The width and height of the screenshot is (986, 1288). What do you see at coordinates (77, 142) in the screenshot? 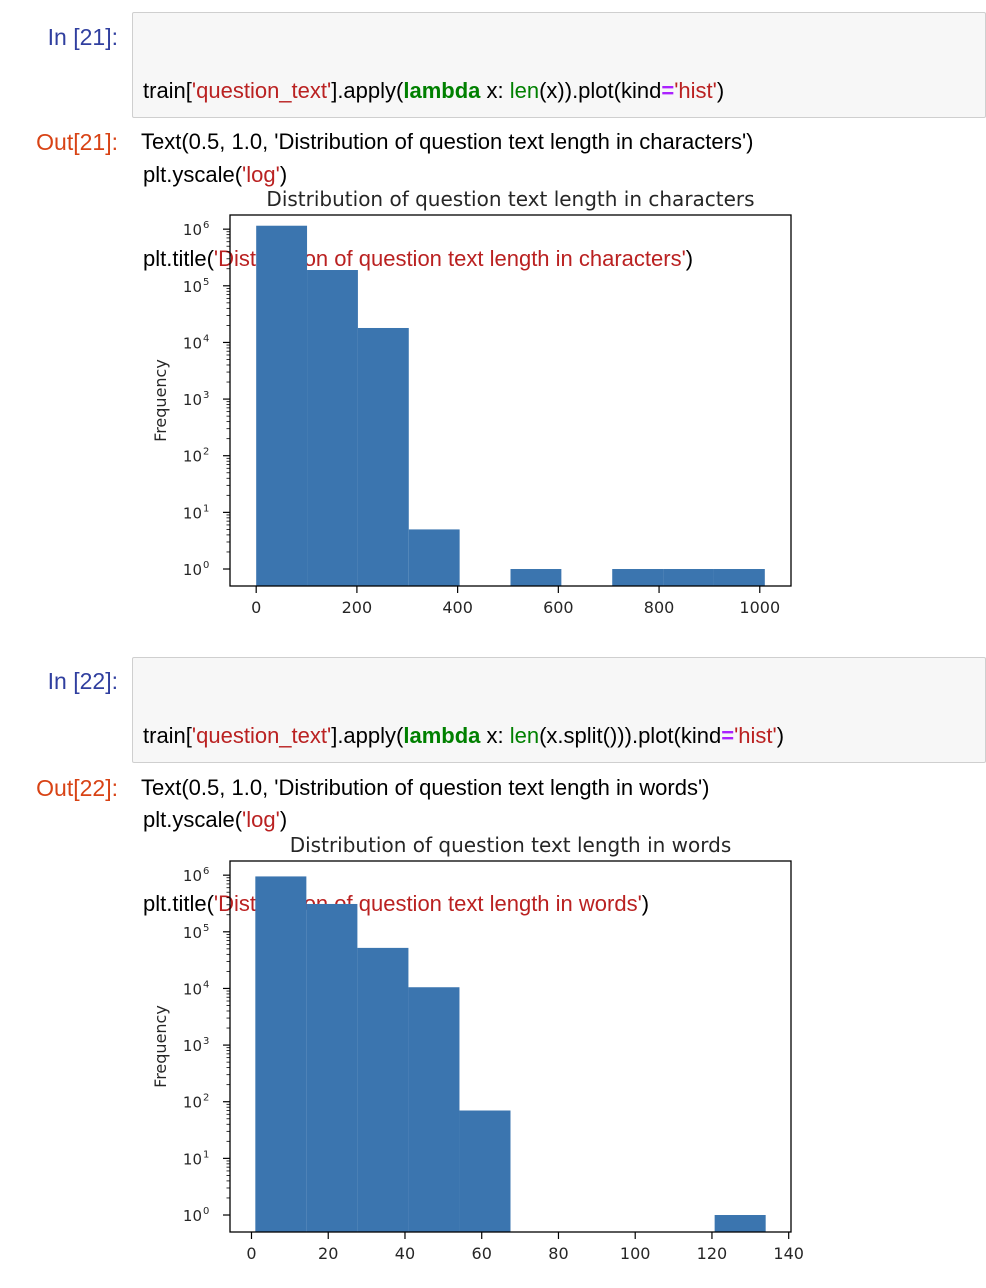
I see `output-prompt: Out[21]:` at bounding box center [77, 142].